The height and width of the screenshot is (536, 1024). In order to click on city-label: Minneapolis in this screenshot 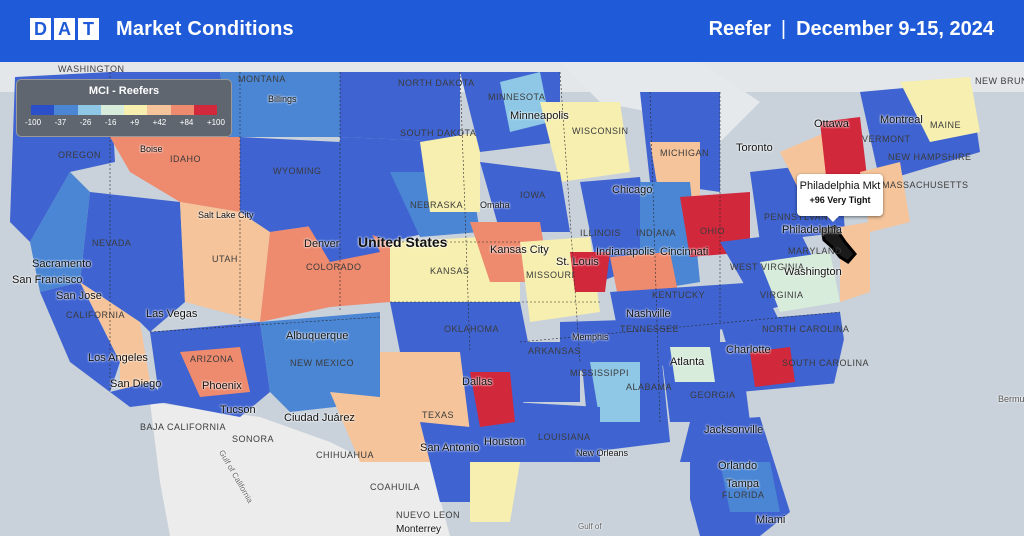, I will do `click(539, 116)`.